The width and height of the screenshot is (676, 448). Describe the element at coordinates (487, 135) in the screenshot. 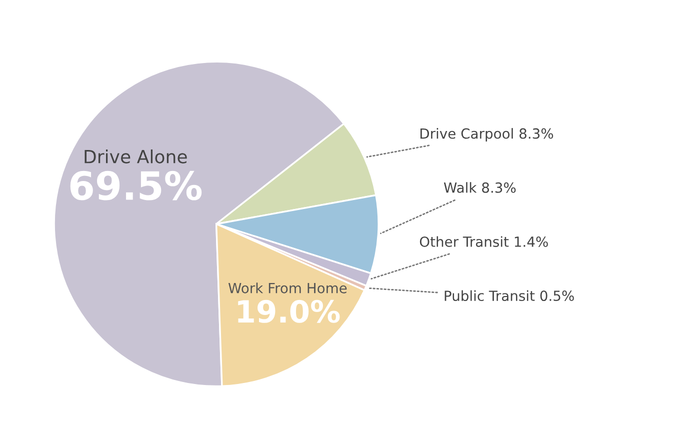

I see `slice-label: Drive Carpool 8.3%` at that location.